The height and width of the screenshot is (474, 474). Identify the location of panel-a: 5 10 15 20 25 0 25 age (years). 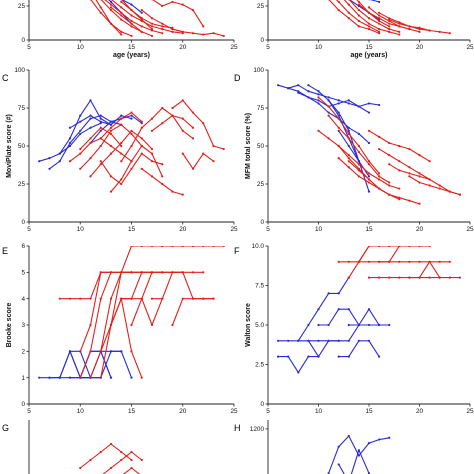
(128, 29).